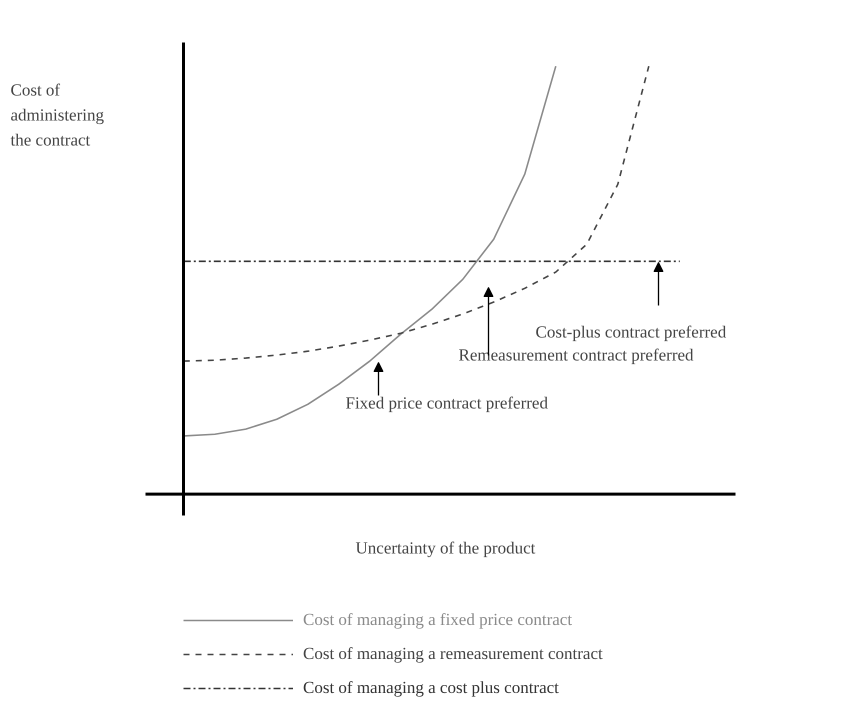 This screenshot has width=864, height=702. Describe the element at coordinates (447, 403) in the screenshot. I see `annotation: Fixed price contract preferred` at that location.